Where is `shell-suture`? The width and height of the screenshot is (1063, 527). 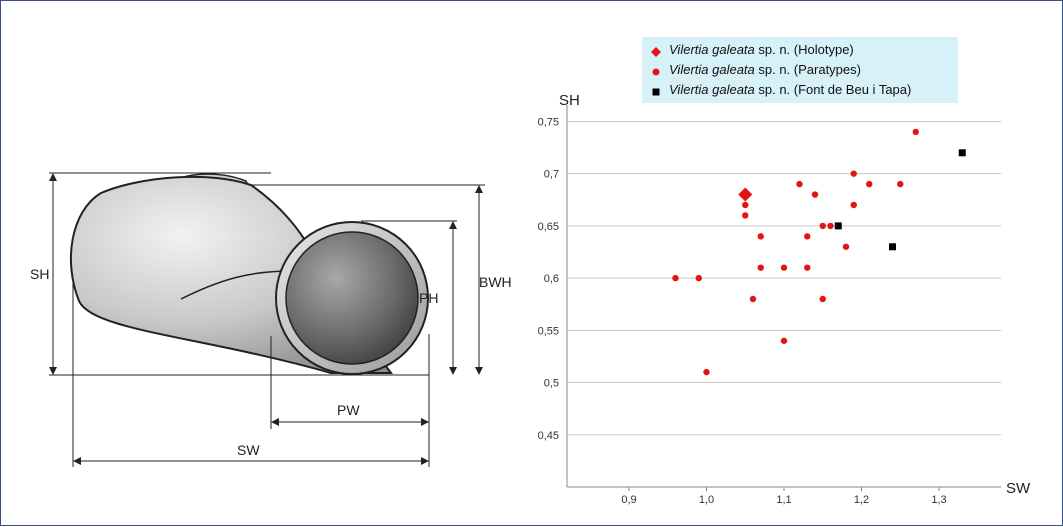
shell-suture is located at coordinates (236, 285).